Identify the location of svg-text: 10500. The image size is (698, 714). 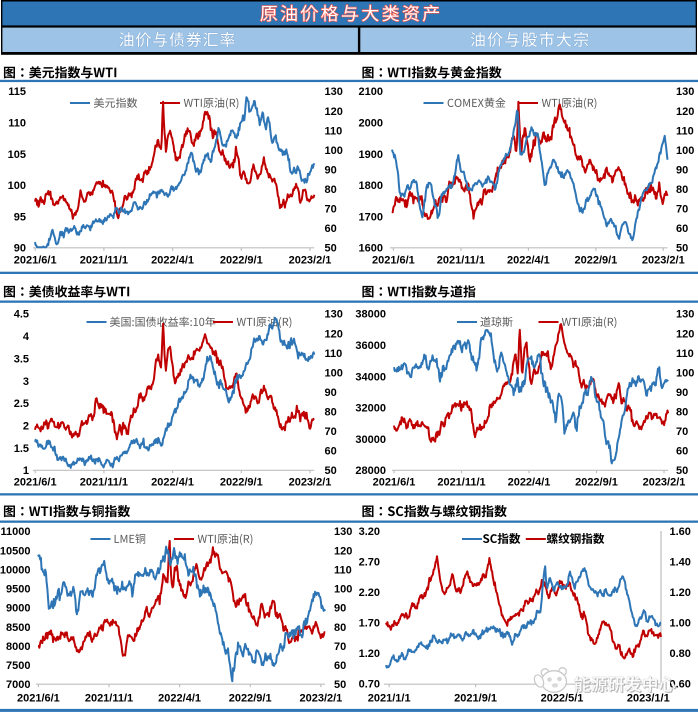
(15, 551).